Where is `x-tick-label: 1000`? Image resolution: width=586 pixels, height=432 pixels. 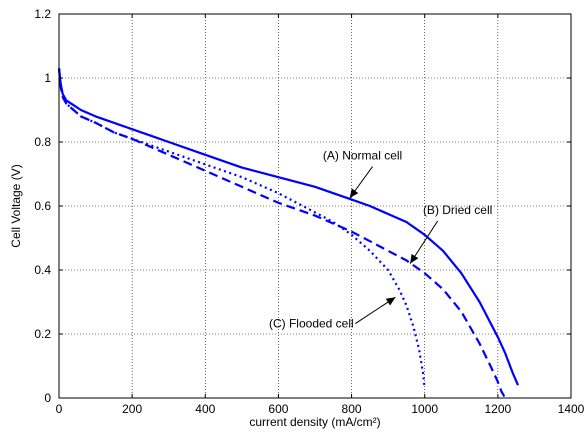
x-tick-label: 1000 is located at coordinates (424, 409).